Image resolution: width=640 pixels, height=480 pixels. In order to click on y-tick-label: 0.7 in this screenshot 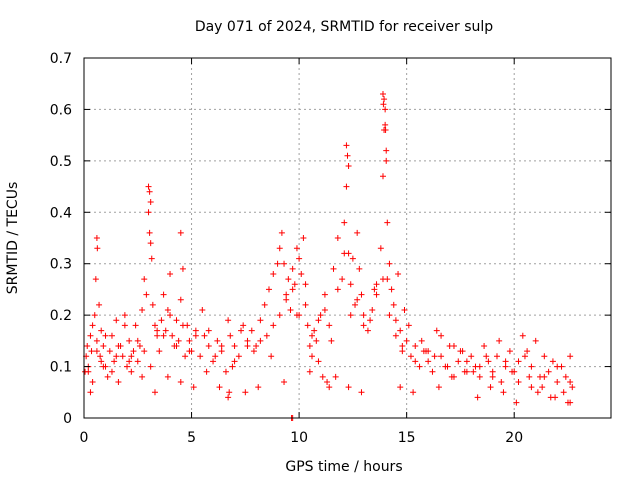, I will do `click(61, 59)`.